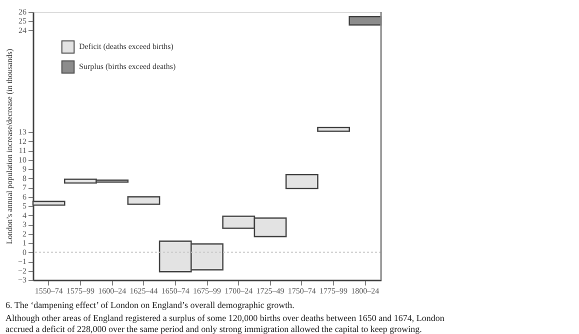 Image resolution: width=579 pixels, height=334 pixels. Describe the element at coordinates (149, 305) in the screenshot. I see `text: 6. The ‘dampening effect’ of London on England’s overall demographic growth.` at that location.